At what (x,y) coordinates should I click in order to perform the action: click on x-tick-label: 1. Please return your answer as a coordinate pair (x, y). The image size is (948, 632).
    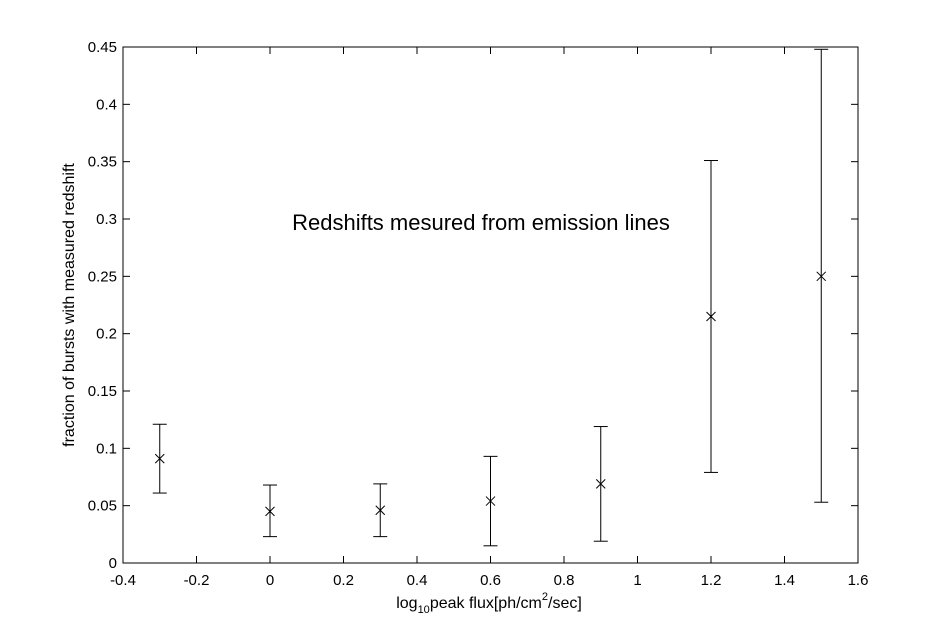
    Looking at the image, I should click on (637, 580).